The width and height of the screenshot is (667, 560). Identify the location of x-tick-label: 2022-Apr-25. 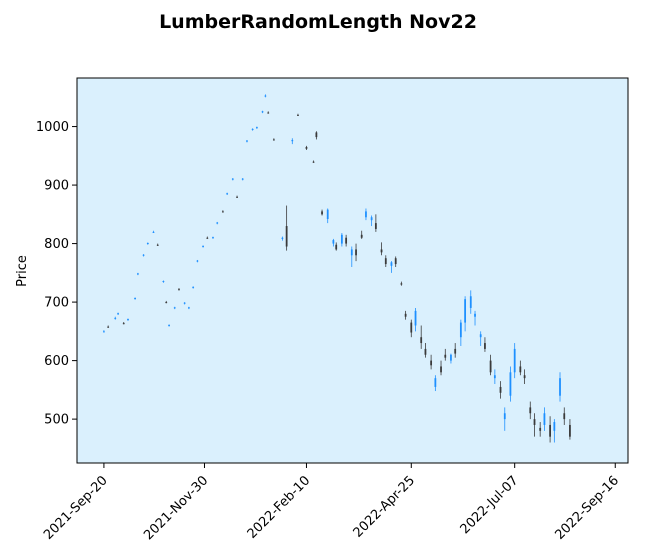
(384, 506).